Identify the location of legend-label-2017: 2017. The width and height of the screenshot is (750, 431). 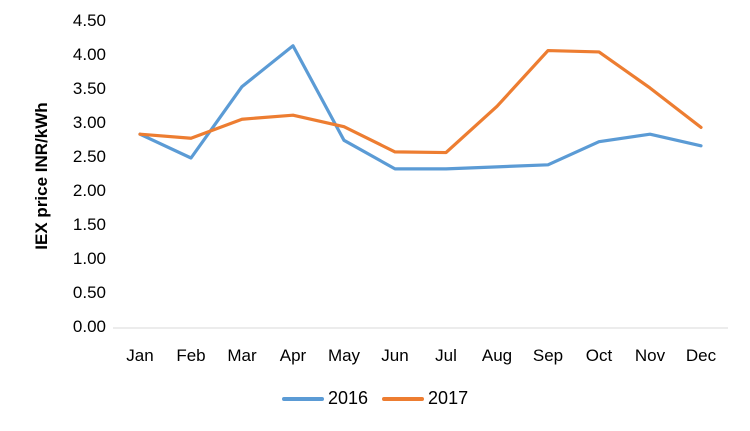
(448, 398).